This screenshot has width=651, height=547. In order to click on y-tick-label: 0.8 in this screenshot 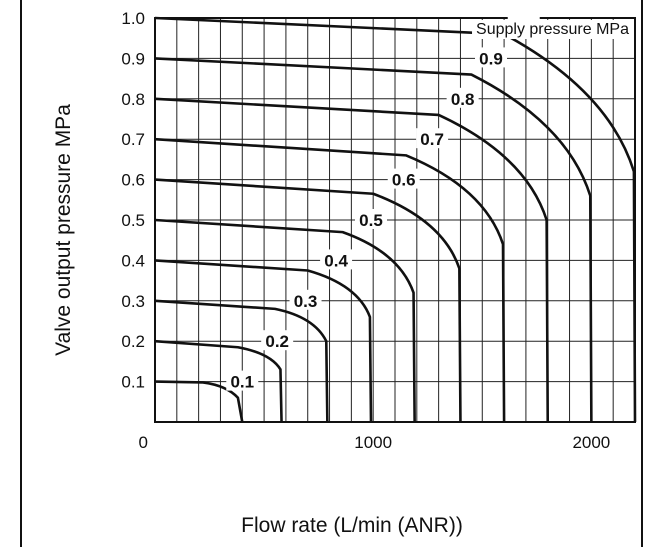, I will do `click(133, 99)`.